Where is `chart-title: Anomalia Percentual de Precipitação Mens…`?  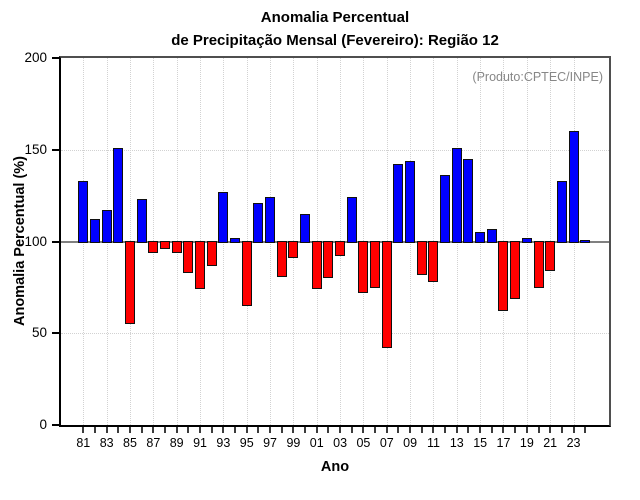
chart-title: Anomalia Percentual de Precipitação Mens… is located at coordinates (335, 29).